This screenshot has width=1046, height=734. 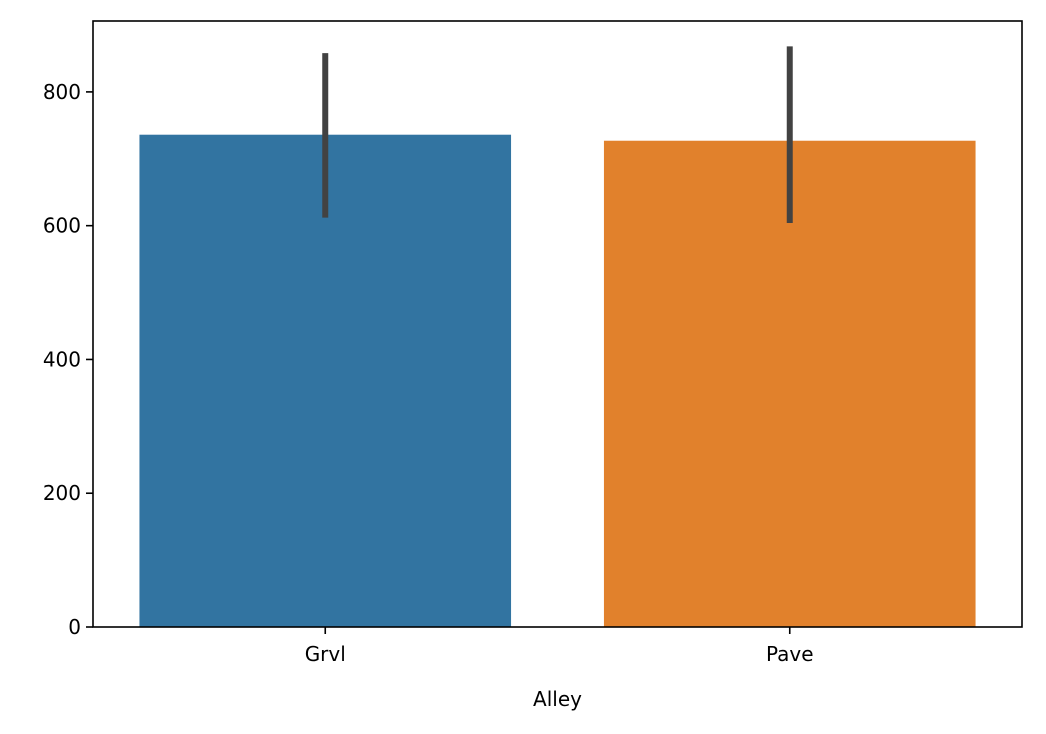 I want to click on y-tick-label: 800, so click(x=62, y=92).